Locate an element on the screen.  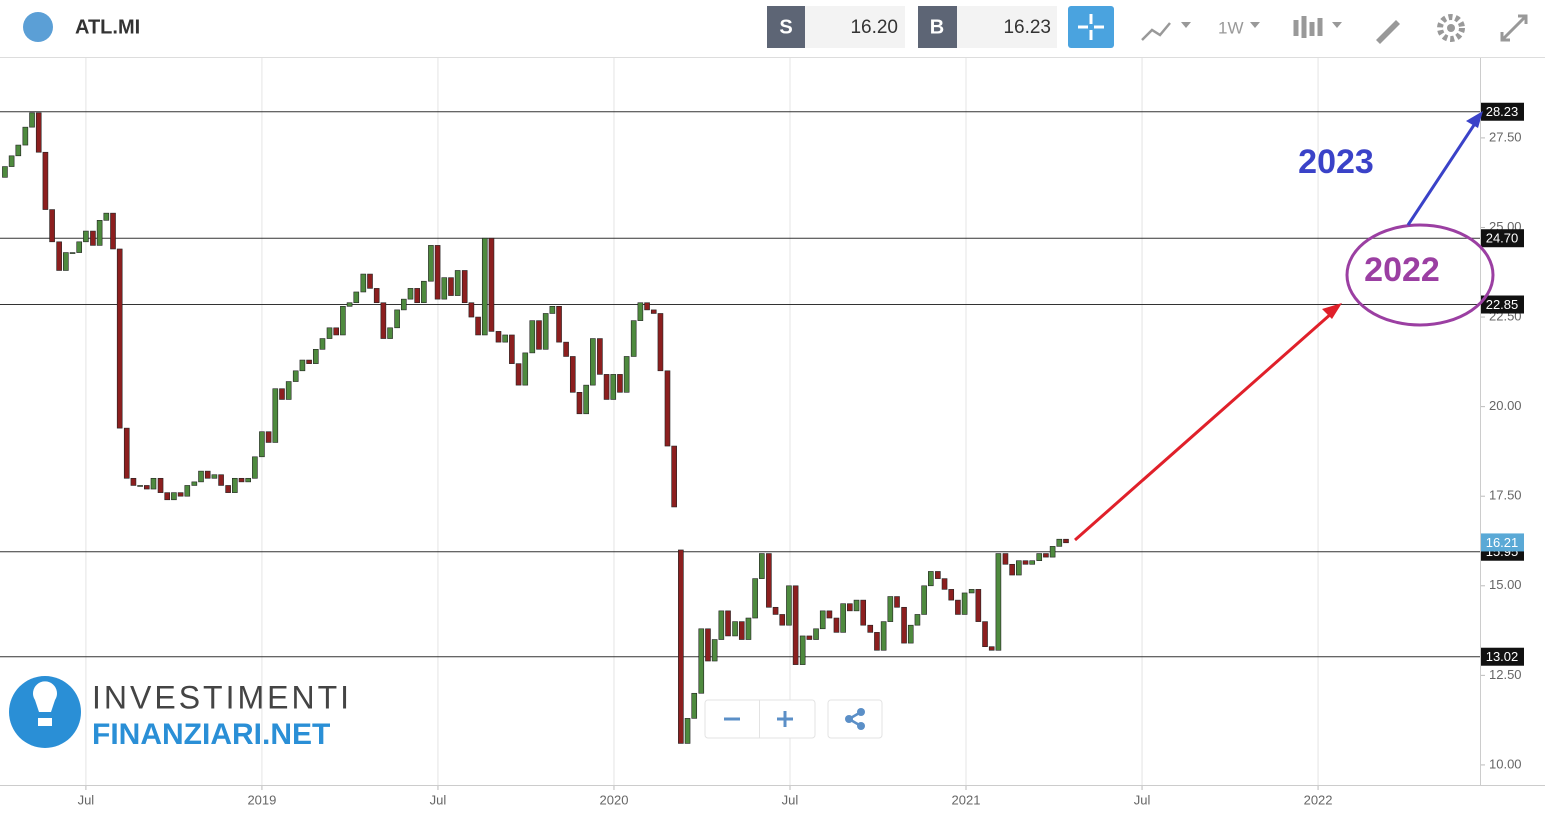
annotation: 2022 is located at coordinates (1402, 270).